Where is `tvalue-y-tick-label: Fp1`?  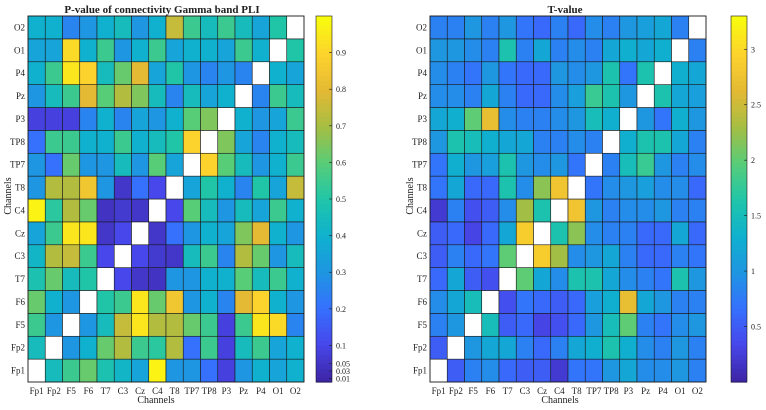
tvalue-y-tick-label: Fp1 is located at coordinates (420, 371).